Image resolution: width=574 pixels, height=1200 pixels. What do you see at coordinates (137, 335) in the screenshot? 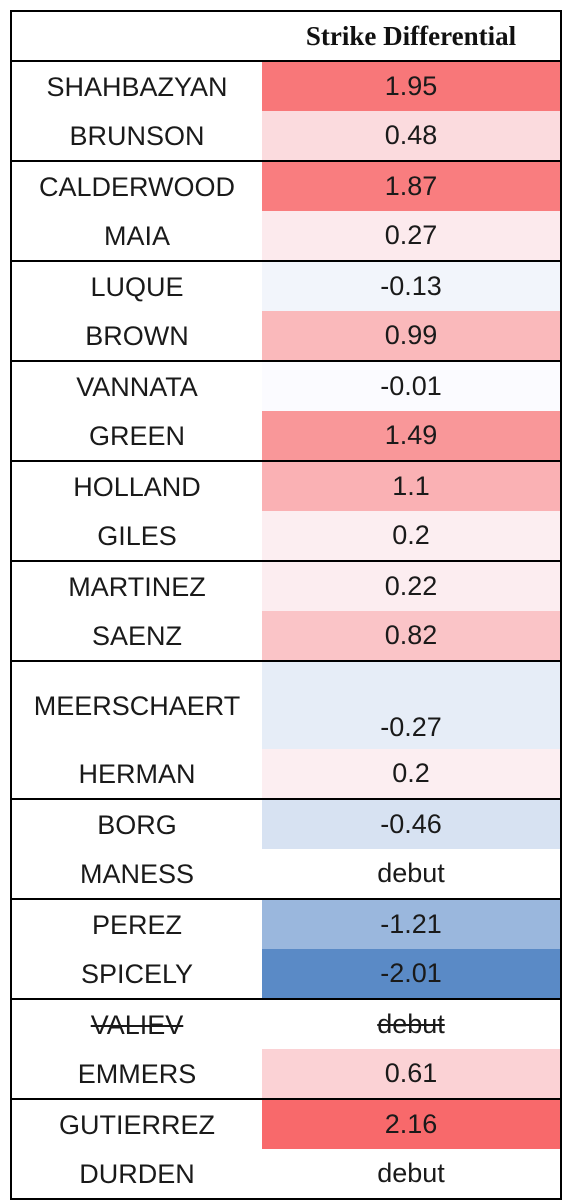
I see `fighter-name: BROWN` at bounding box center [137, 335].